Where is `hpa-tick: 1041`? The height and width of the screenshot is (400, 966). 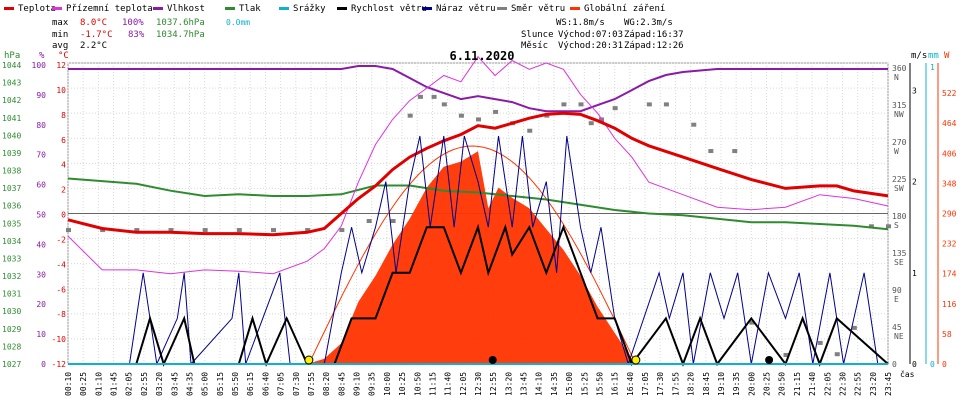
hpa-tick: 1041 is located at coordinates (11, 118).